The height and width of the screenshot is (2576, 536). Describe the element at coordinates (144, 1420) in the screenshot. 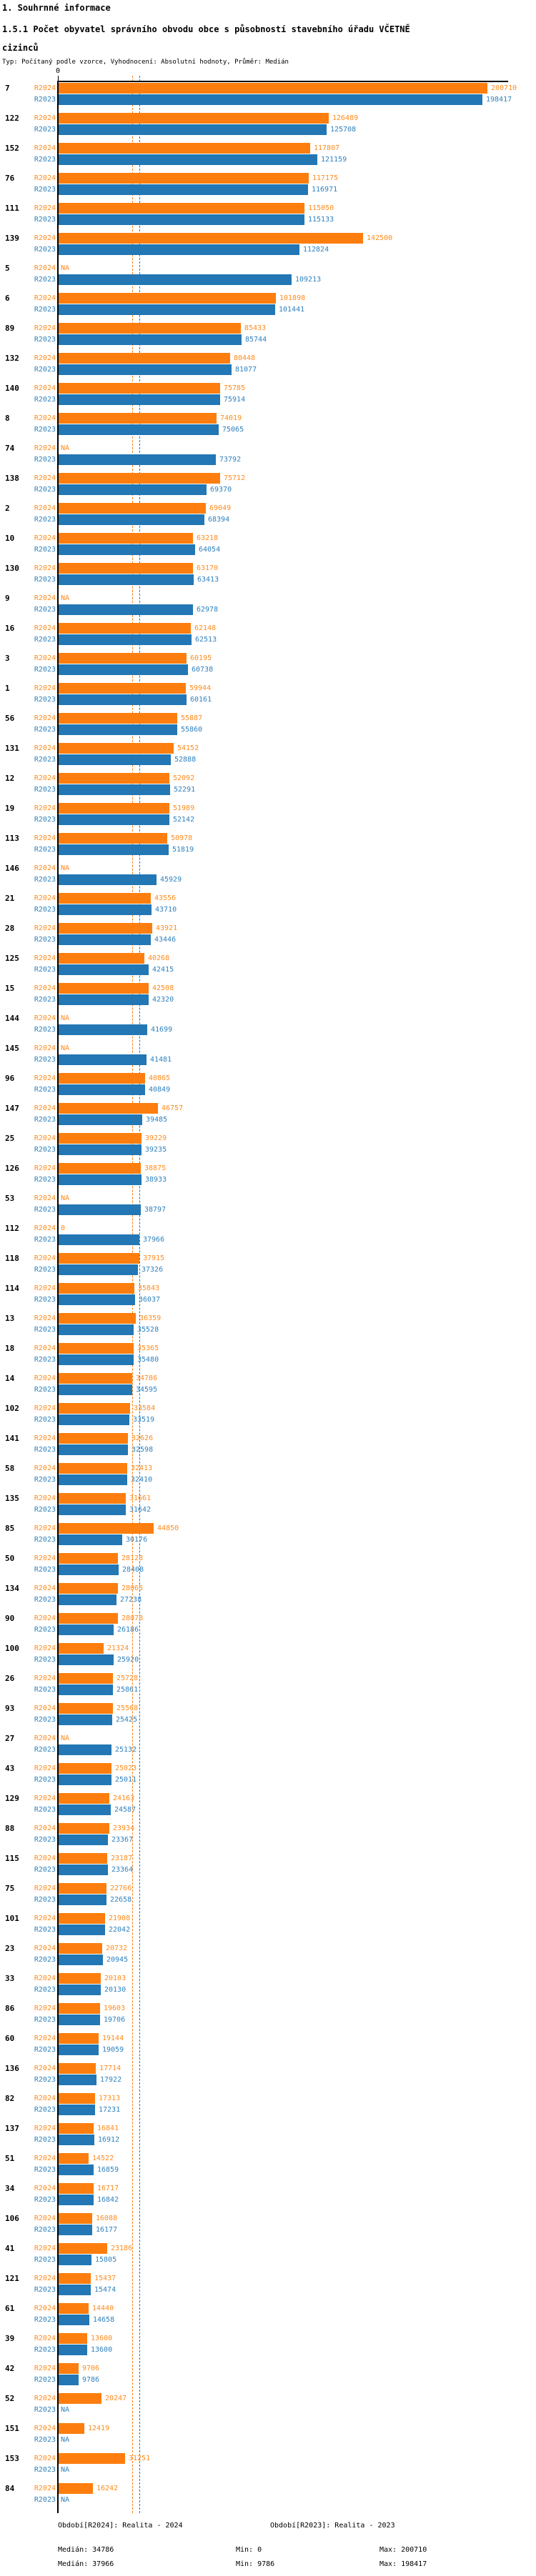

I see `value-label: 33519` at that location.